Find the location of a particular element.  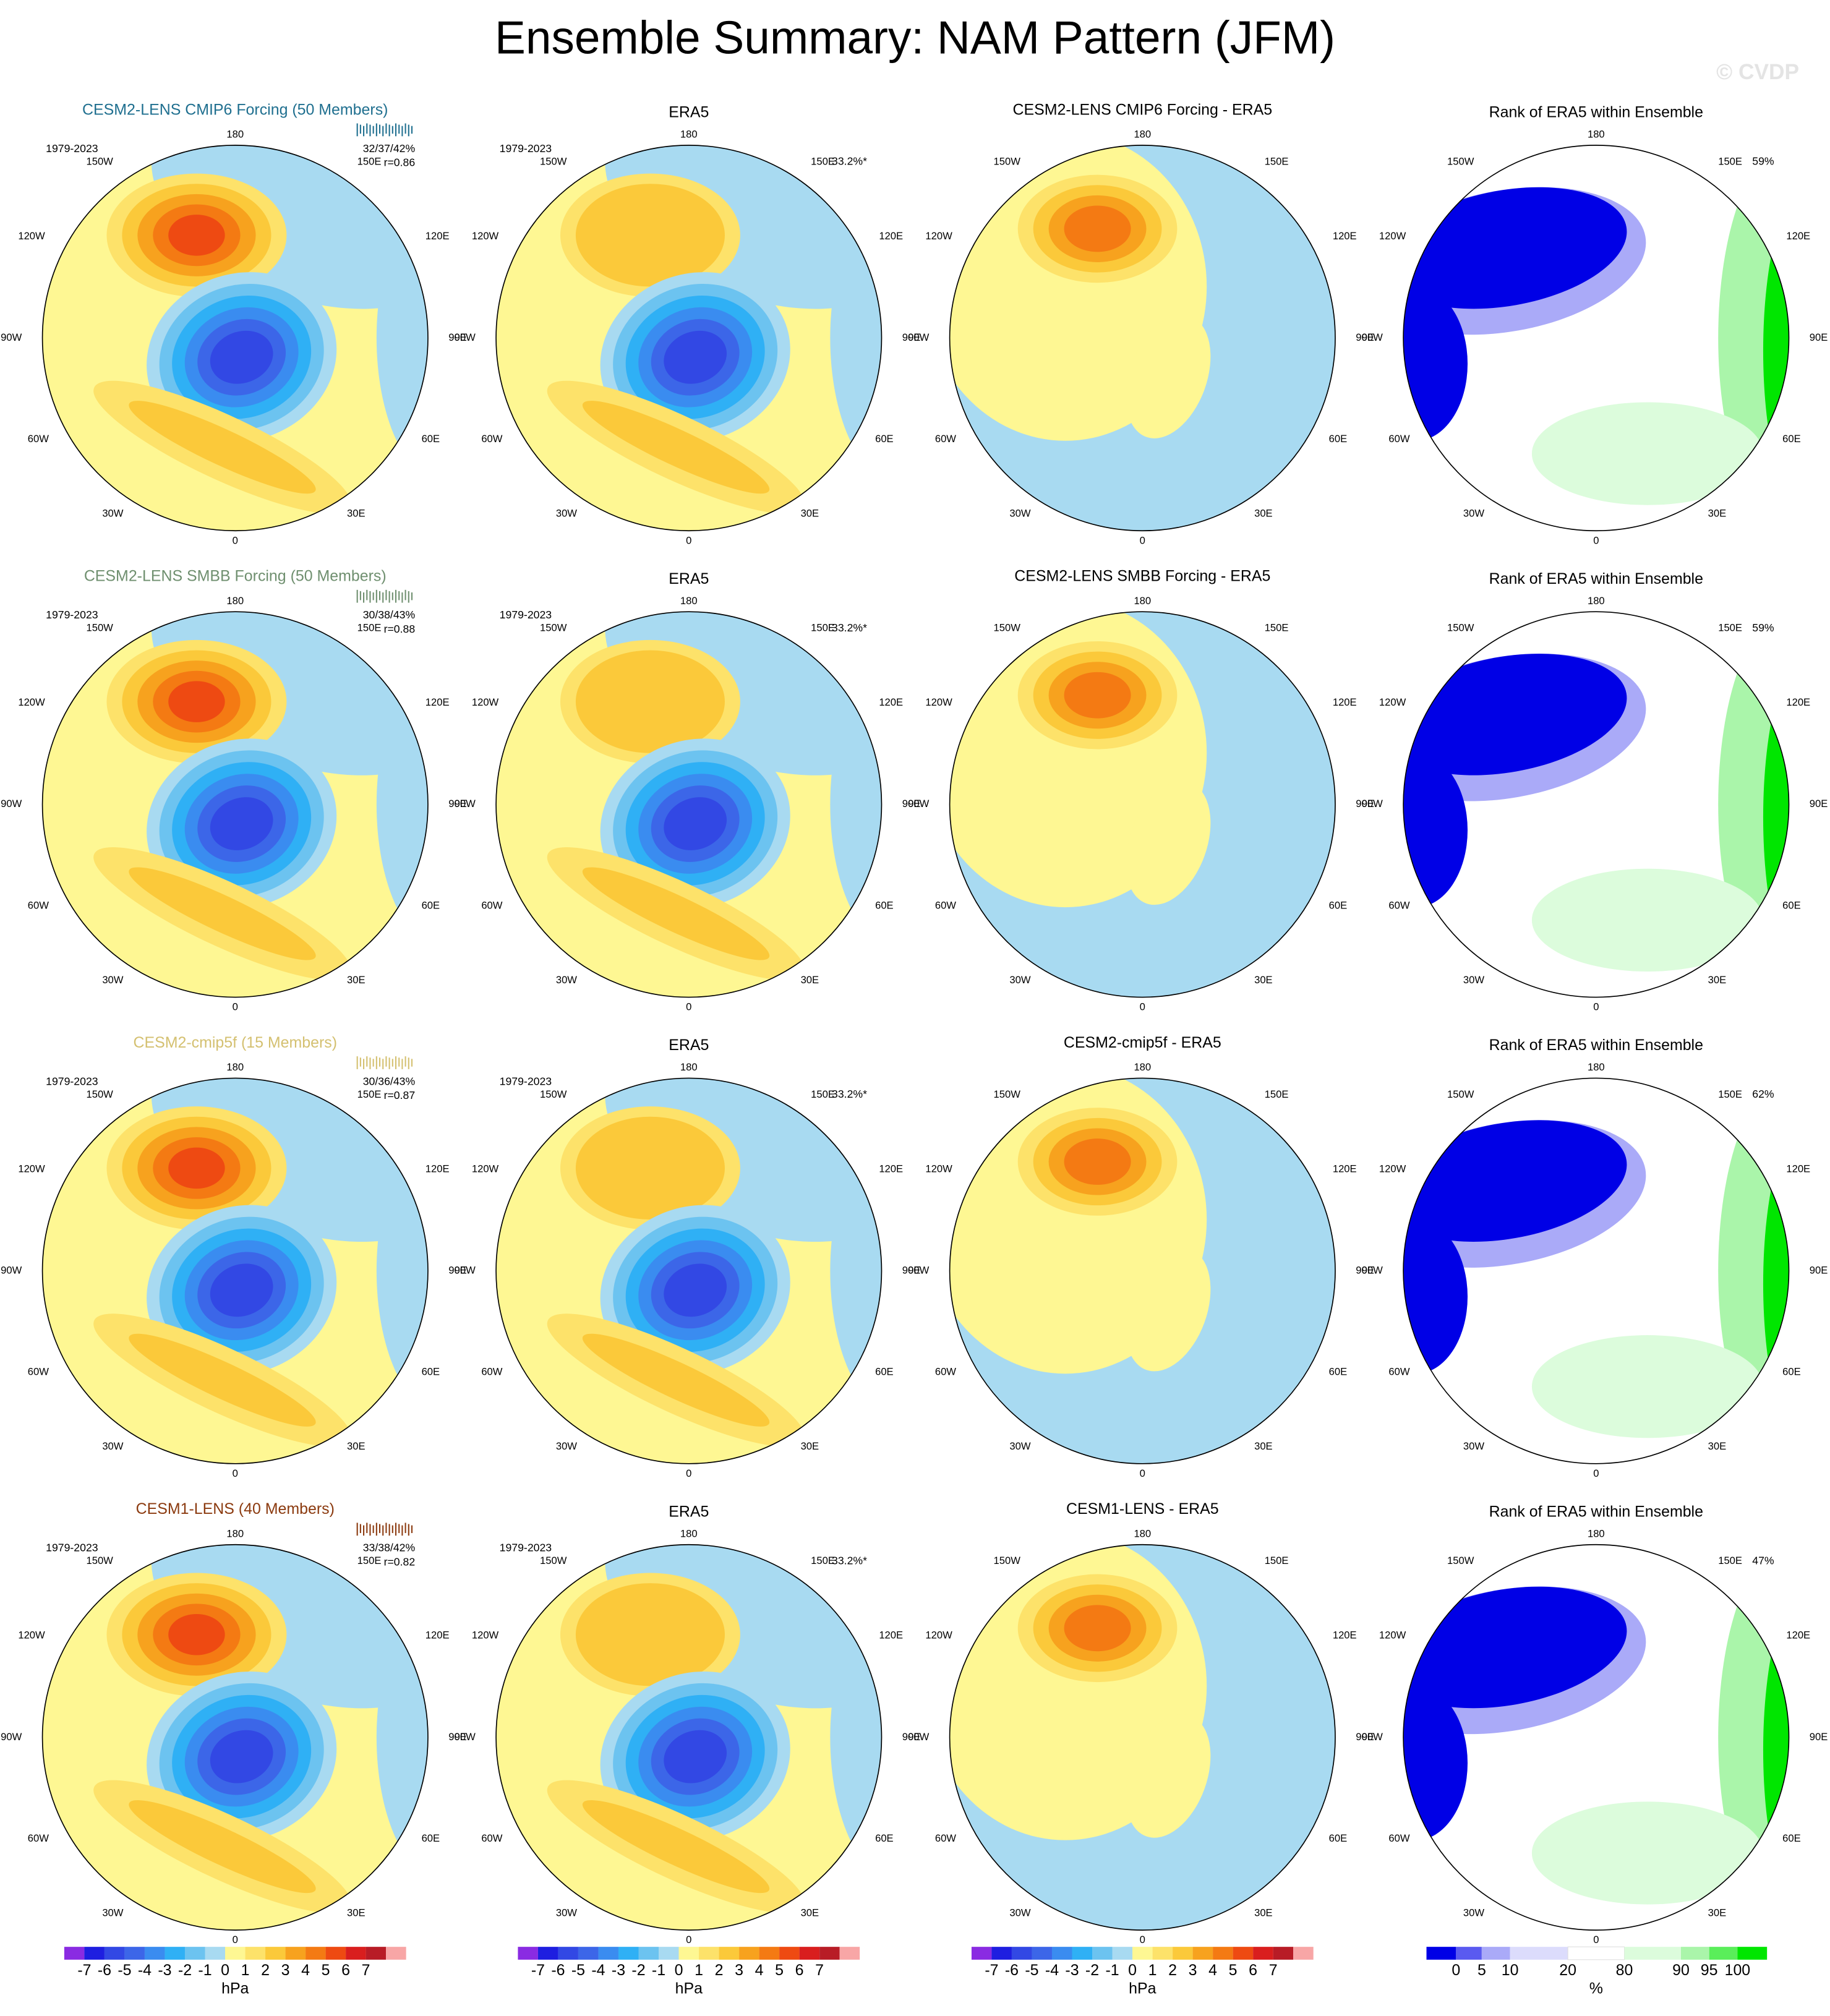

watermark: © CVDP is located at coordinates (1757, 72).